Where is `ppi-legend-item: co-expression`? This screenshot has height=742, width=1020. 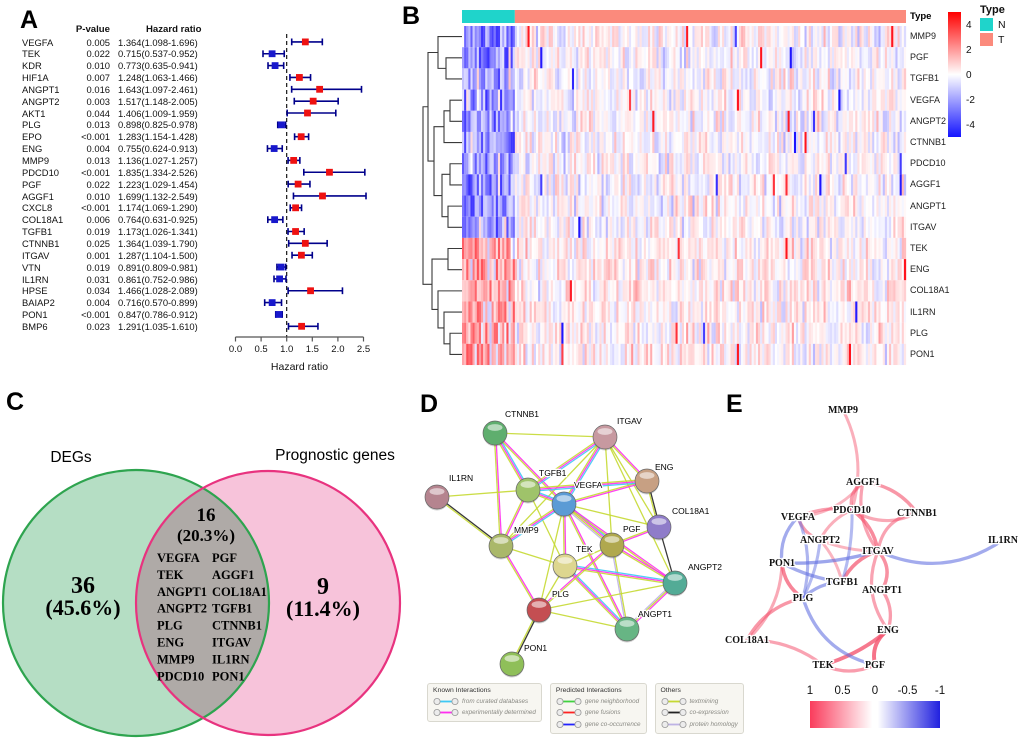
ppi-legend-item: co-expression is located at coordinates (699, 712).